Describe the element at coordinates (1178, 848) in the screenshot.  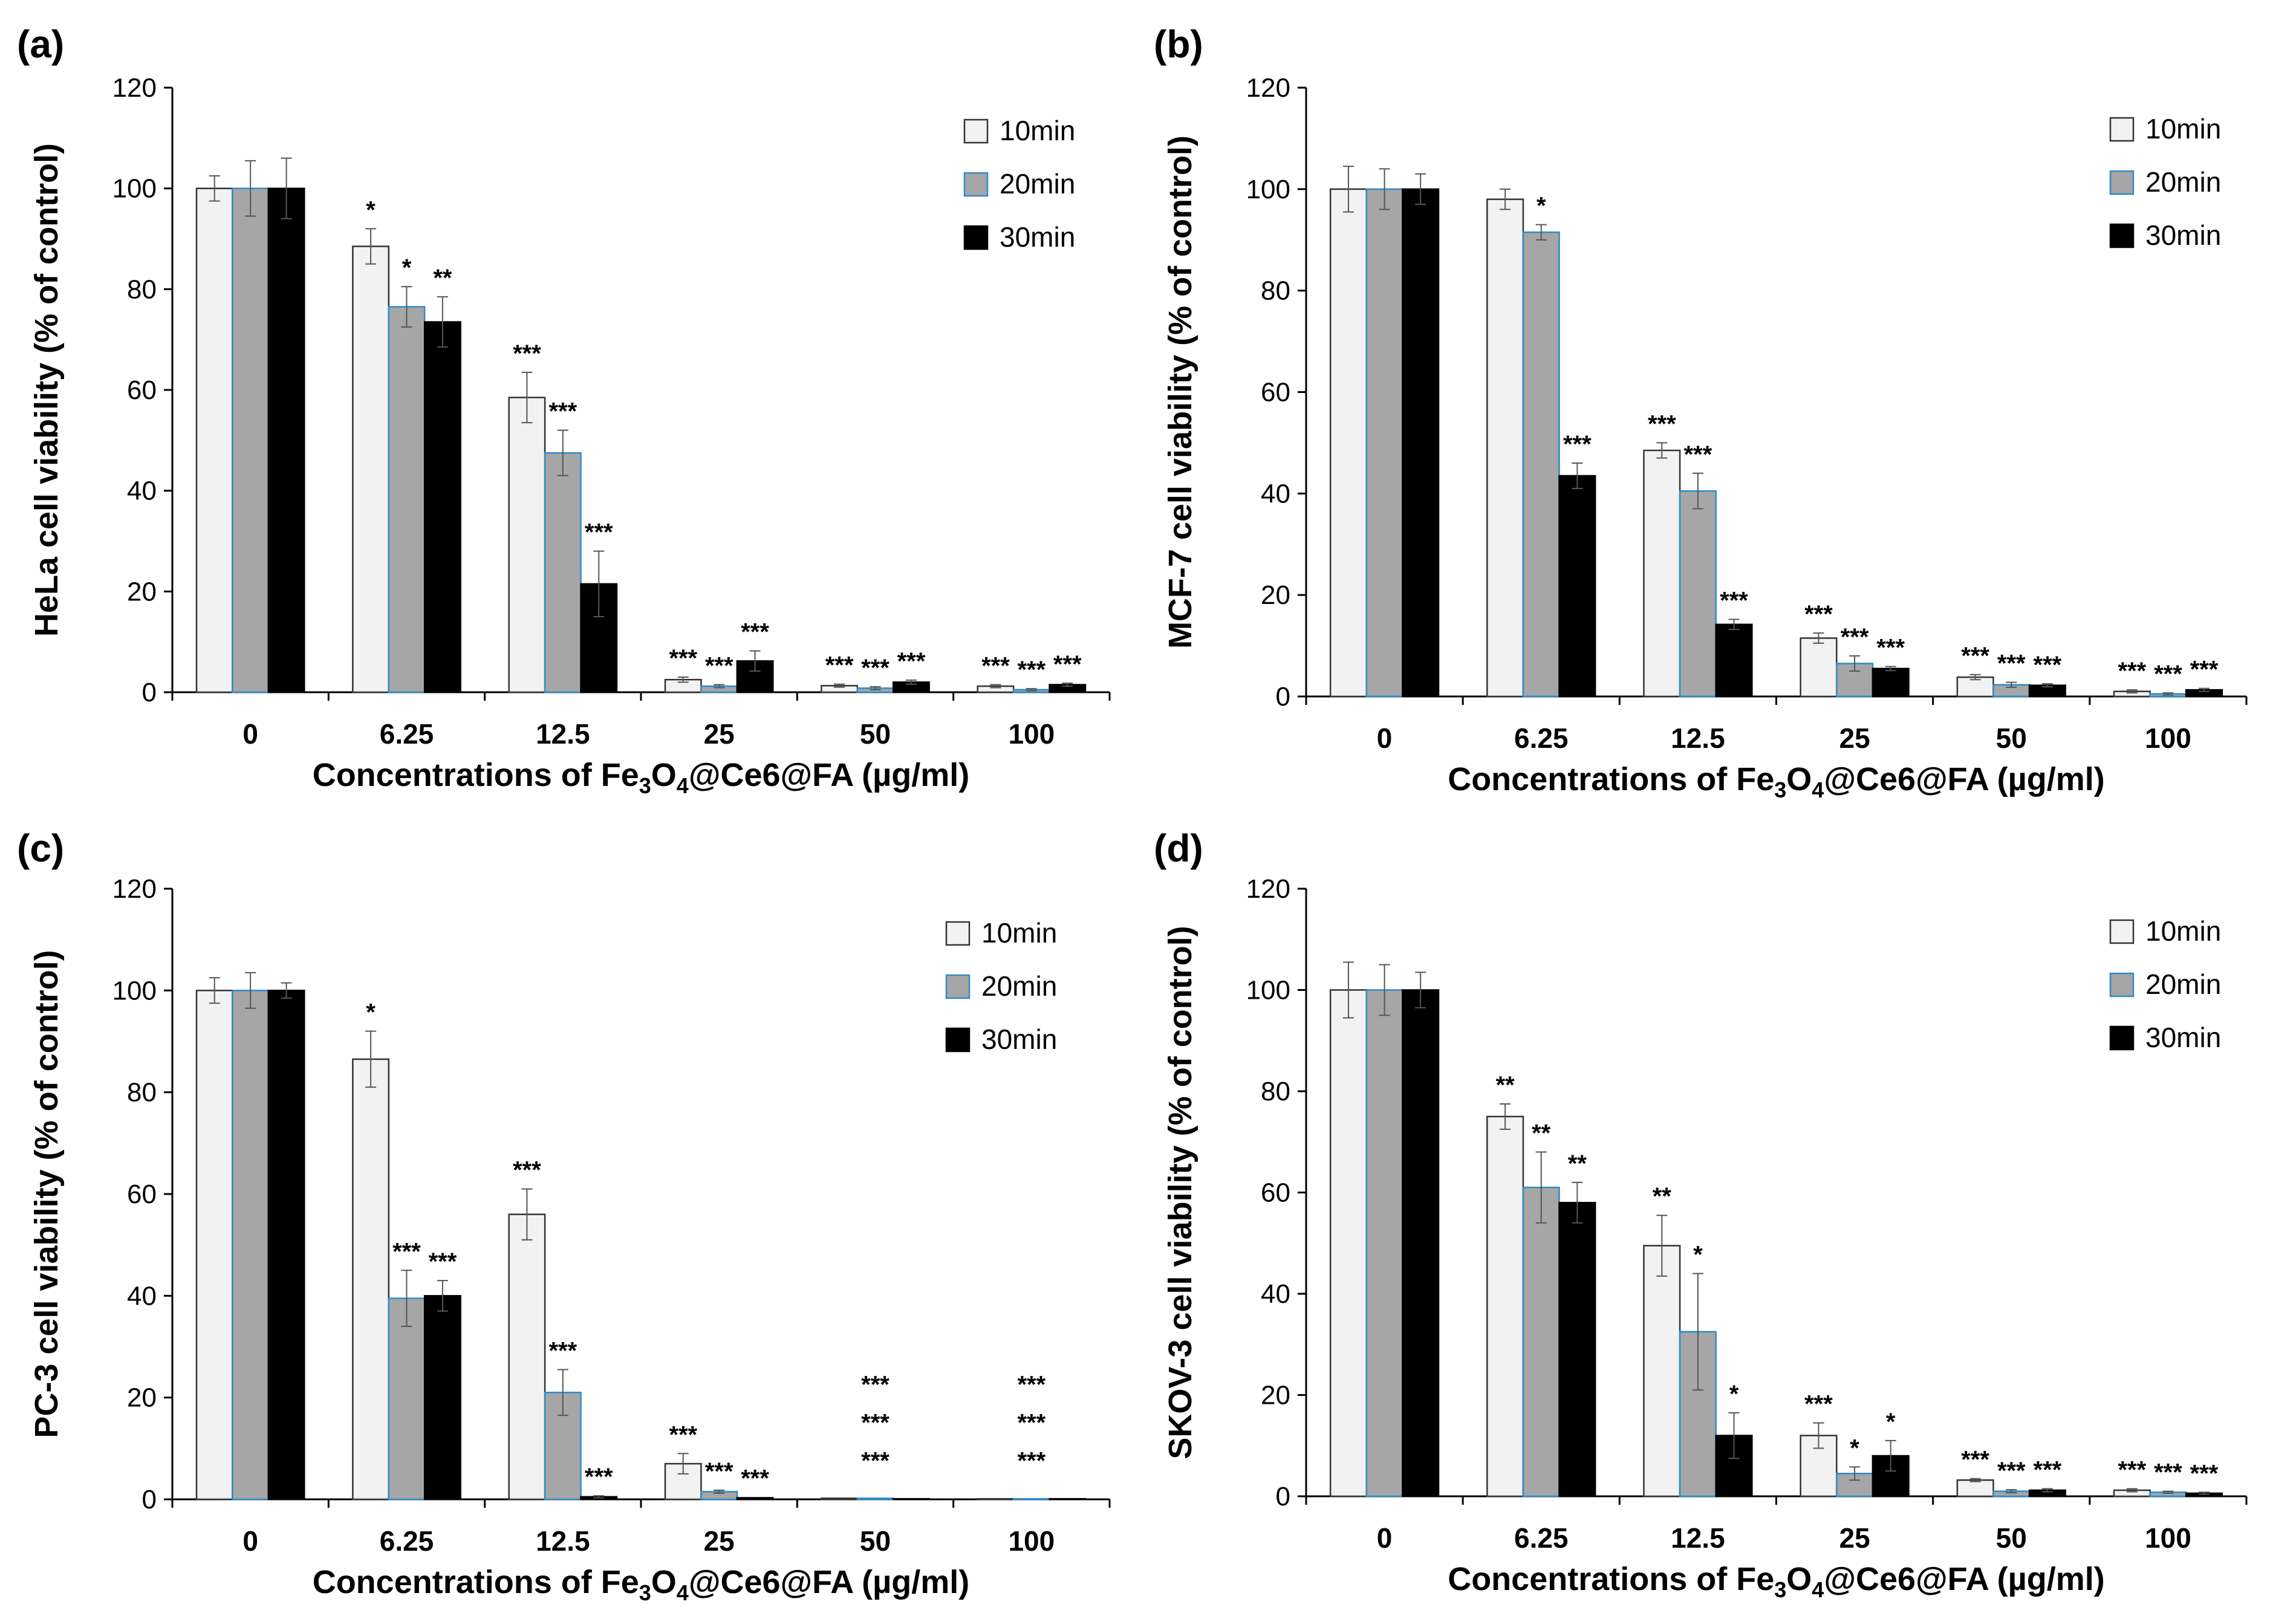
I see `panel-label: (d)` at that location.